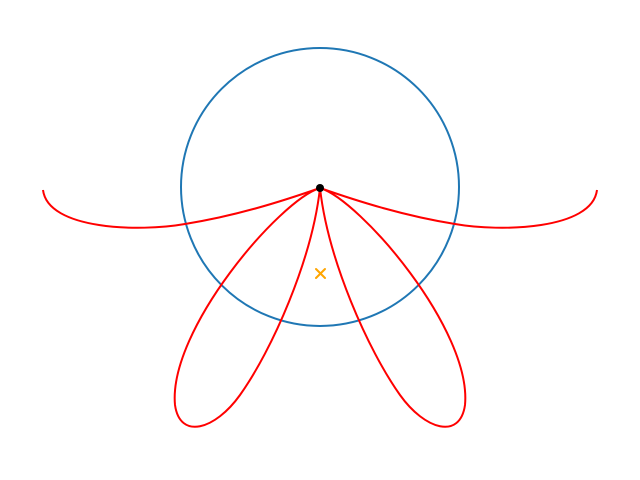  What do you see at coordinates (181, 208) in the screenshot?
I see `left-arm-curve` at bounding box center [181, 208].